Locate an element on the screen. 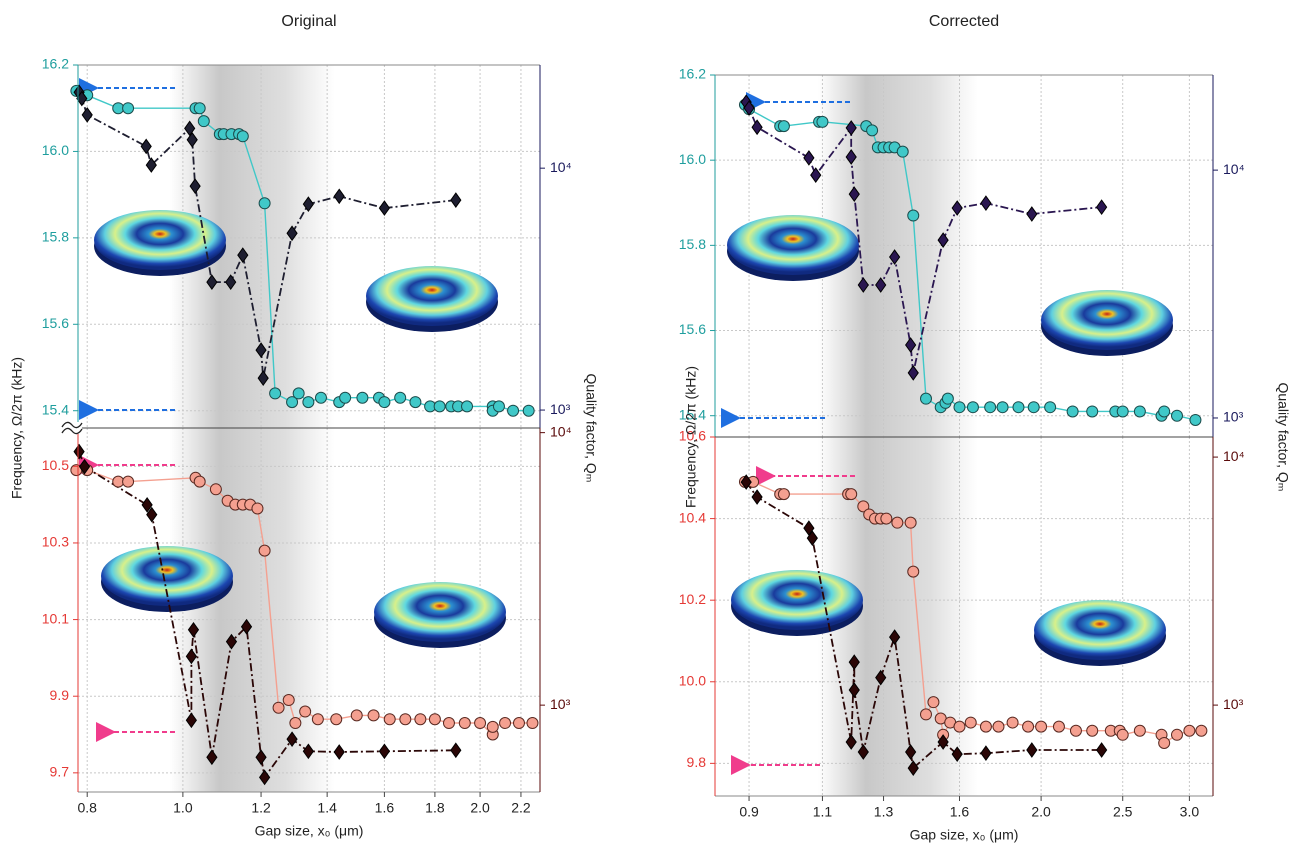  chart-title: Original is located at coordinates (308, 21).